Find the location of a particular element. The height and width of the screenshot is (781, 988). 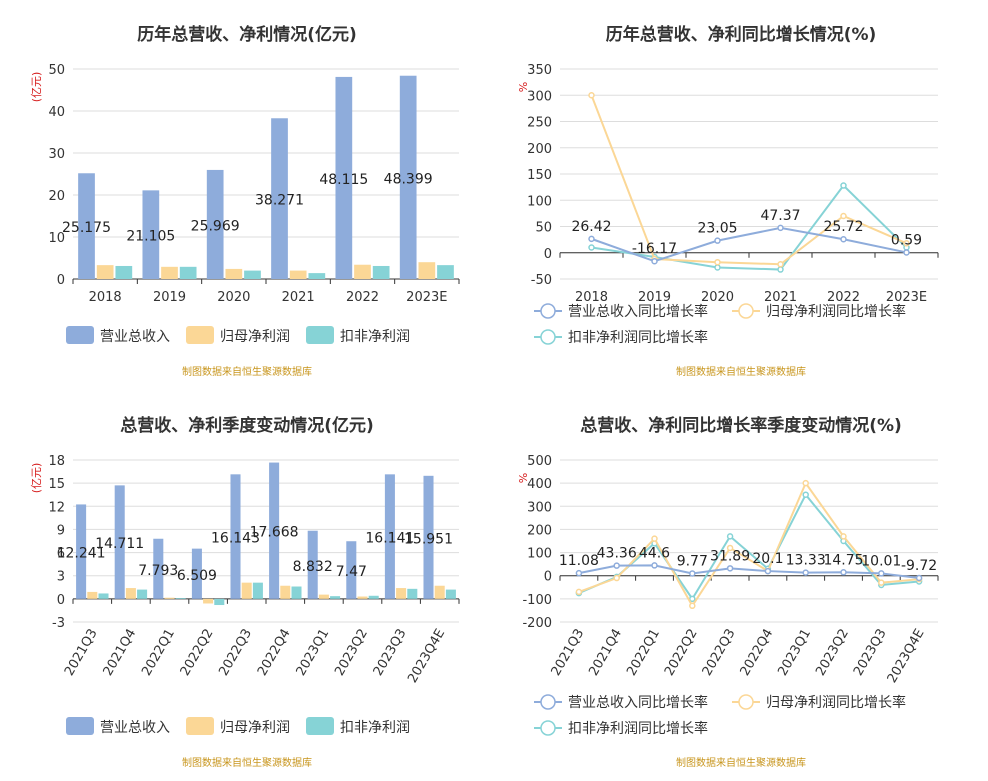

y-axis-unit: % is located at coordinates (523, 478).